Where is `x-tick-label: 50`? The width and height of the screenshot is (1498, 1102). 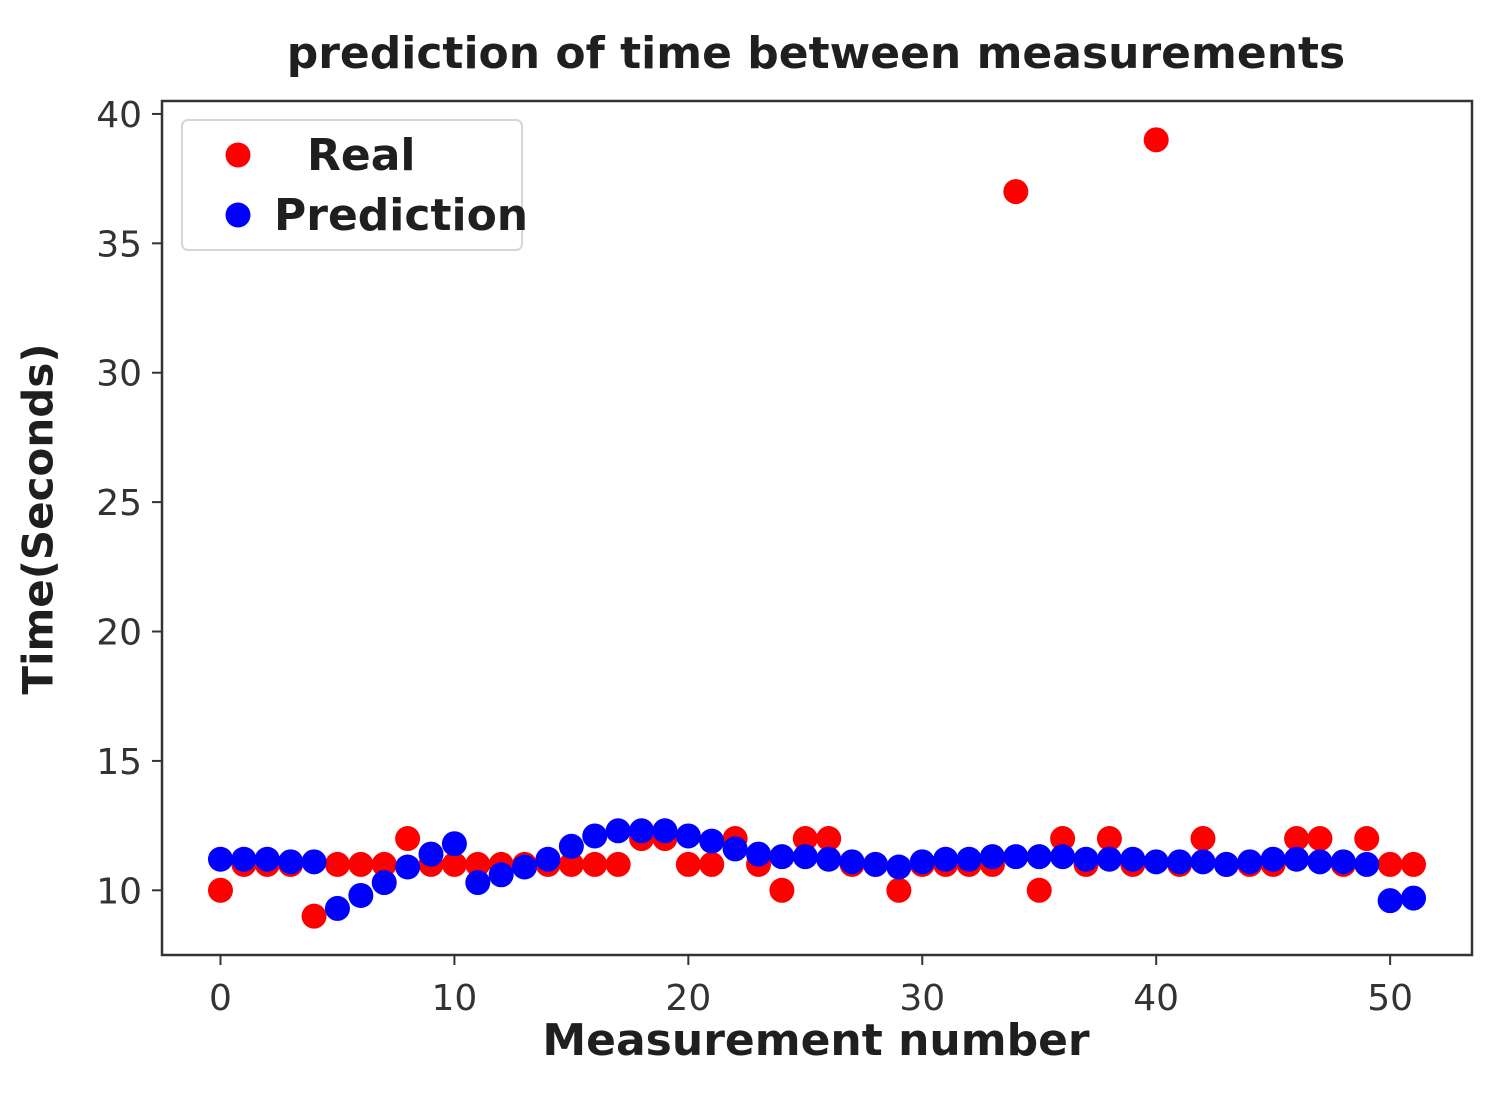 x-tick-label: 50 is located at coordinates (1390, 998).